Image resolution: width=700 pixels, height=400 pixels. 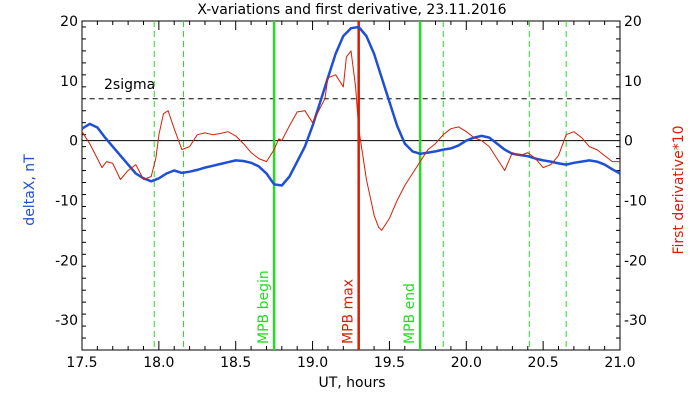 What do you see at coordinates (635, 261) in the screenshot?
I see `y-tick-label-right: -20` at bounding box center [635, 261].